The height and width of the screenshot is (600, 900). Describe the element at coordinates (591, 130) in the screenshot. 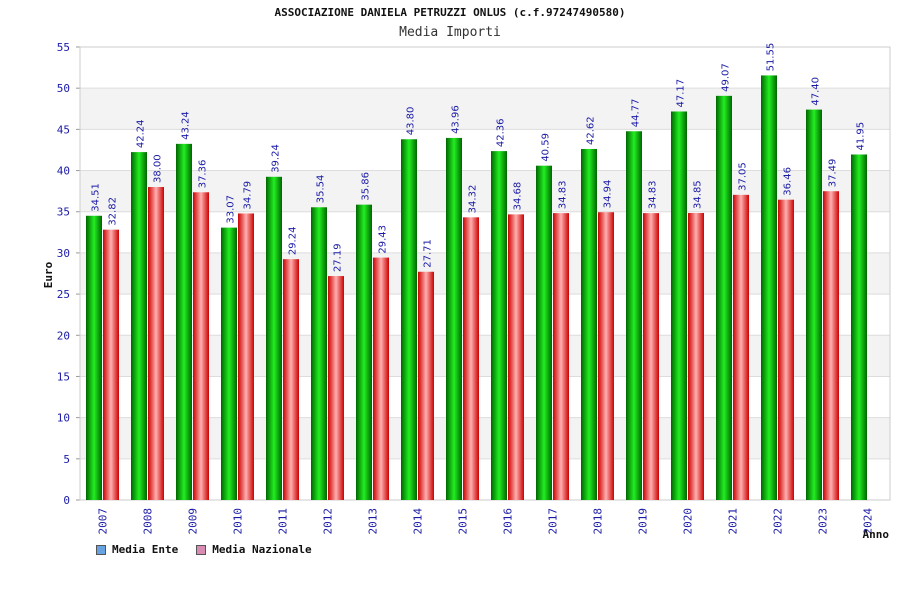

I see `data-label: 42.62` at that location.